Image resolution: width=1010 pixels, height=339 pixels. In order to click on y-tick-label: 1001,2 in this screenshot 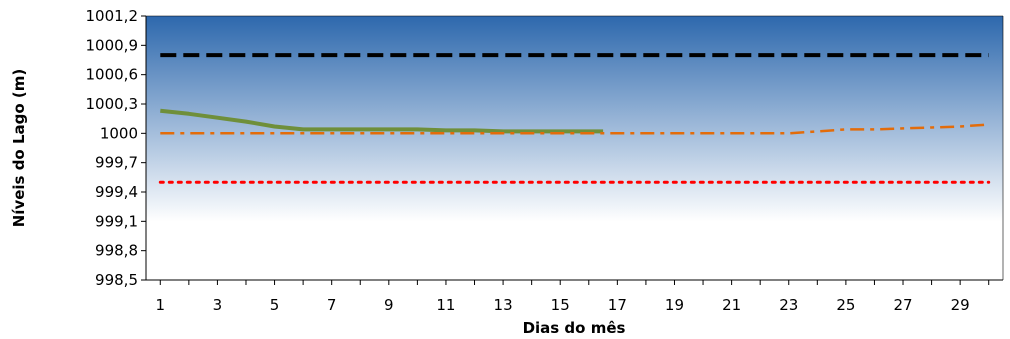, I will do `click(112, 16)`.